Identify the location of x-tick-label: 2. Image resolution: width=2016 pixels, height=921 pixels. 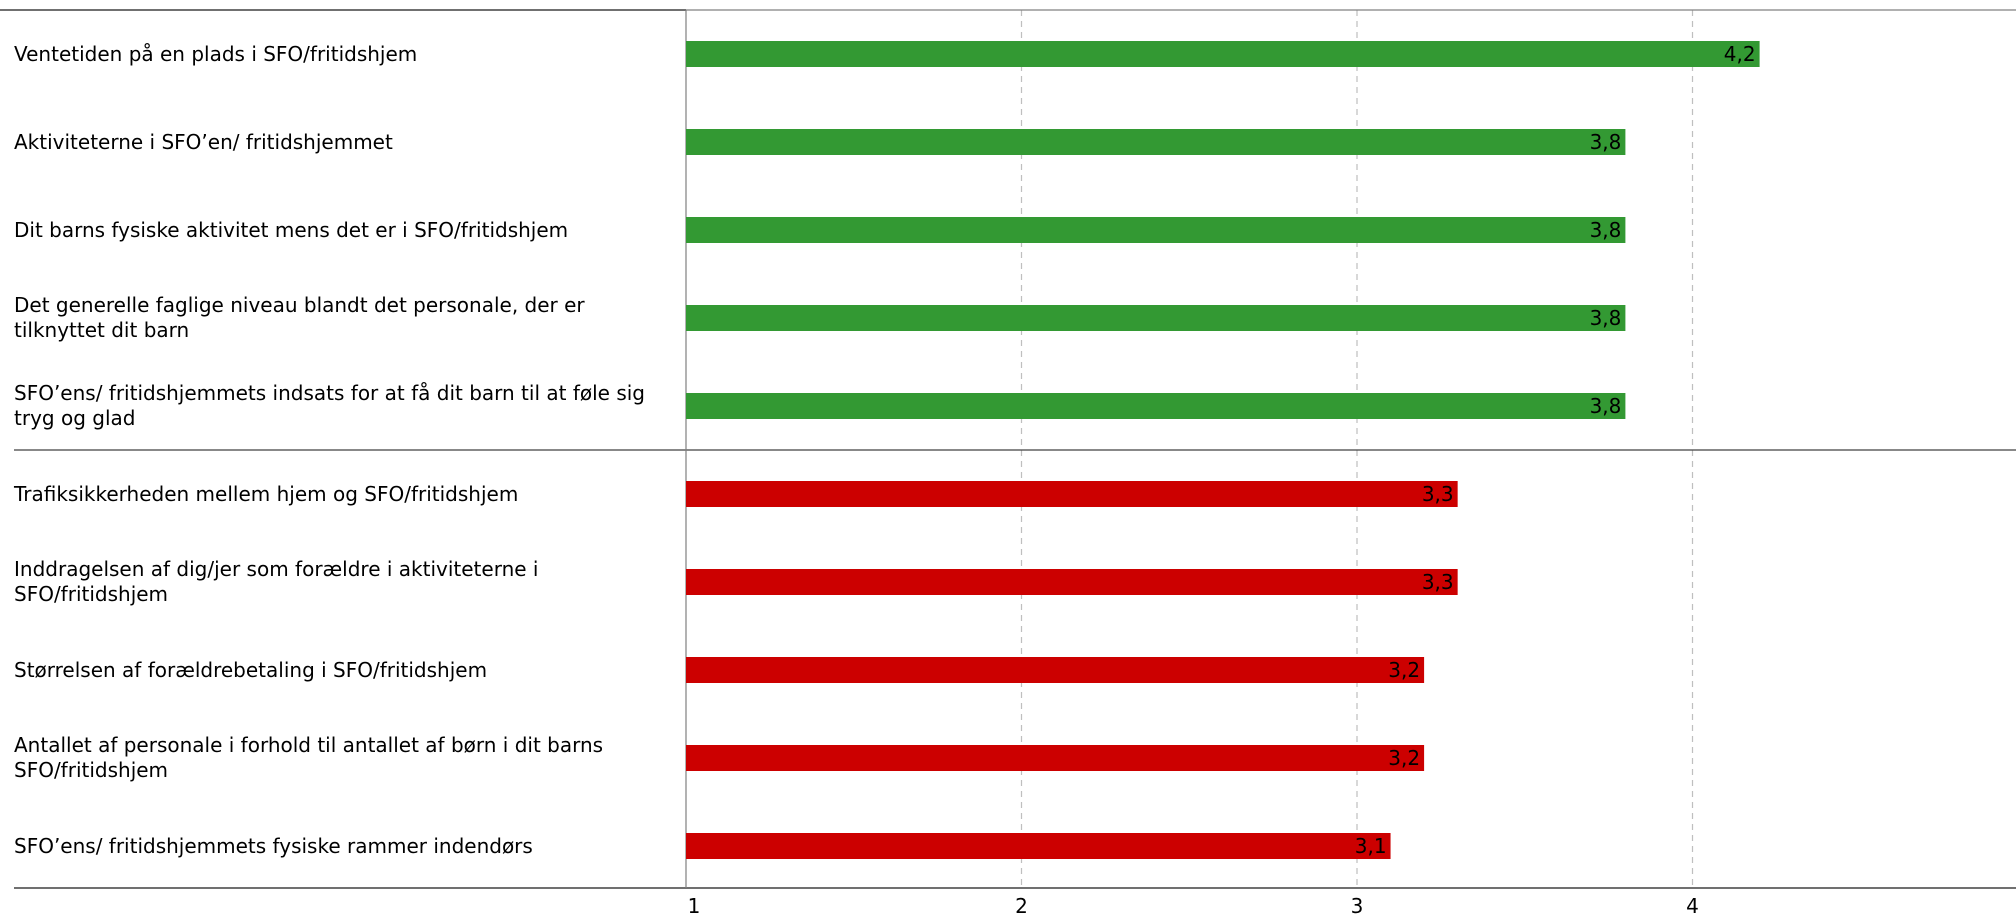
(1021, 906).